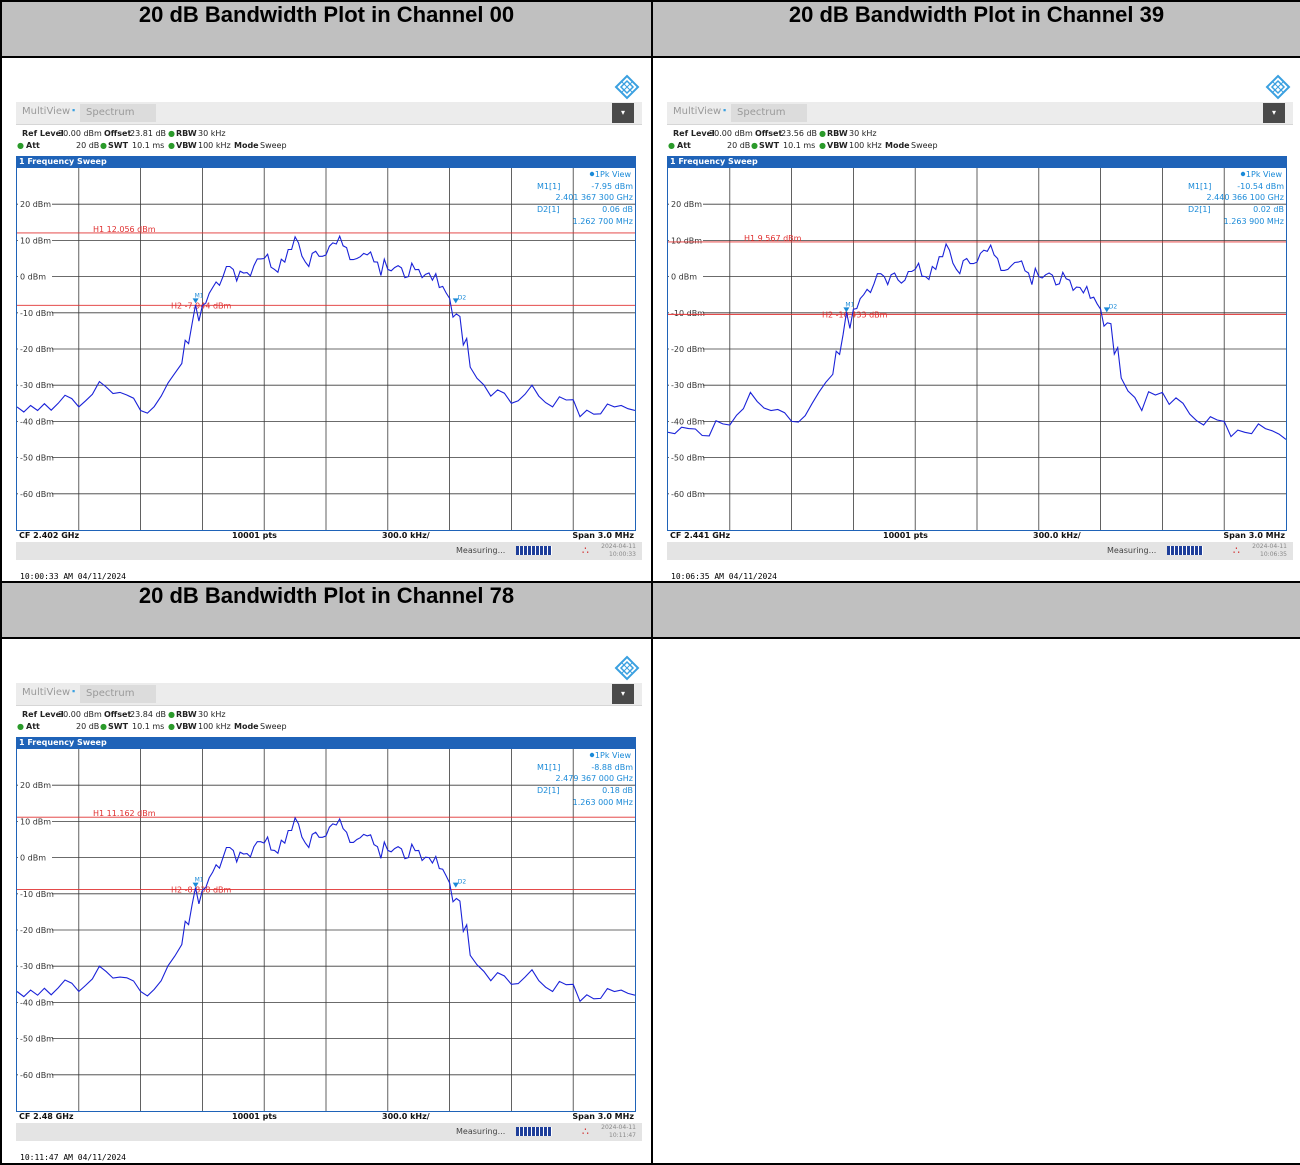  I want to click on marker-m1-tag: M1, so click(849, 304).